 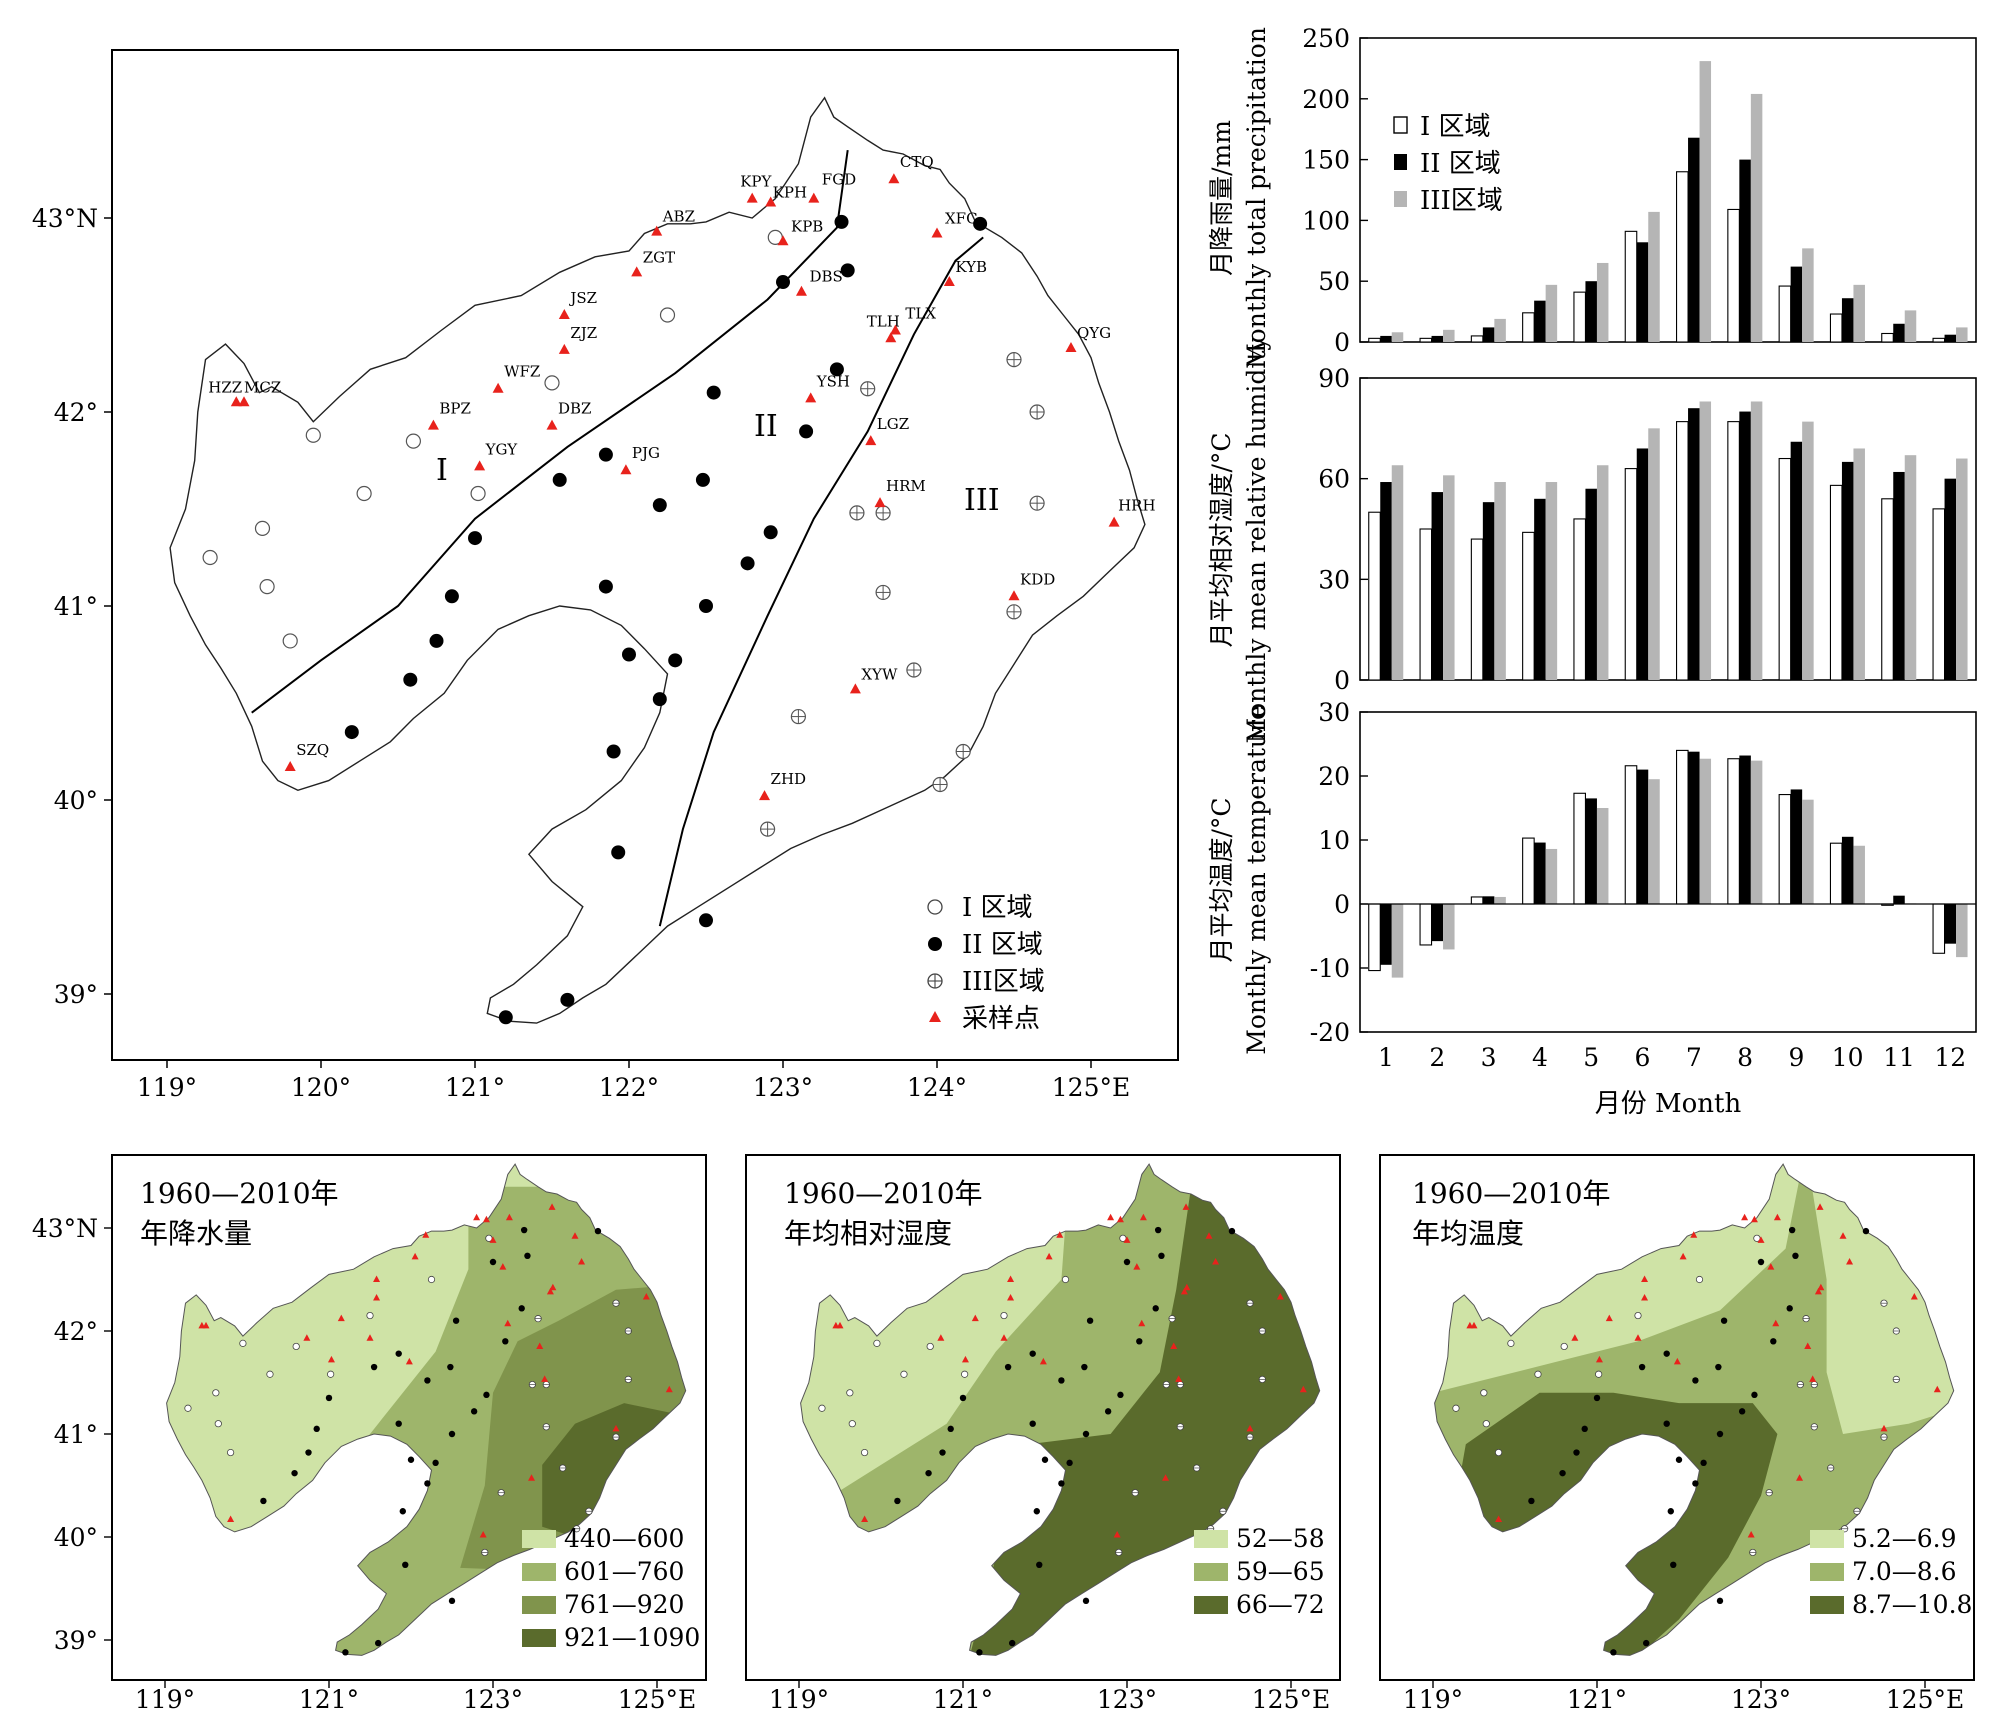 What do you see at coordinates (659, 257) in the screenshot?
I see `sampling-site-label: ZGT` at bounding box center [659, 257].